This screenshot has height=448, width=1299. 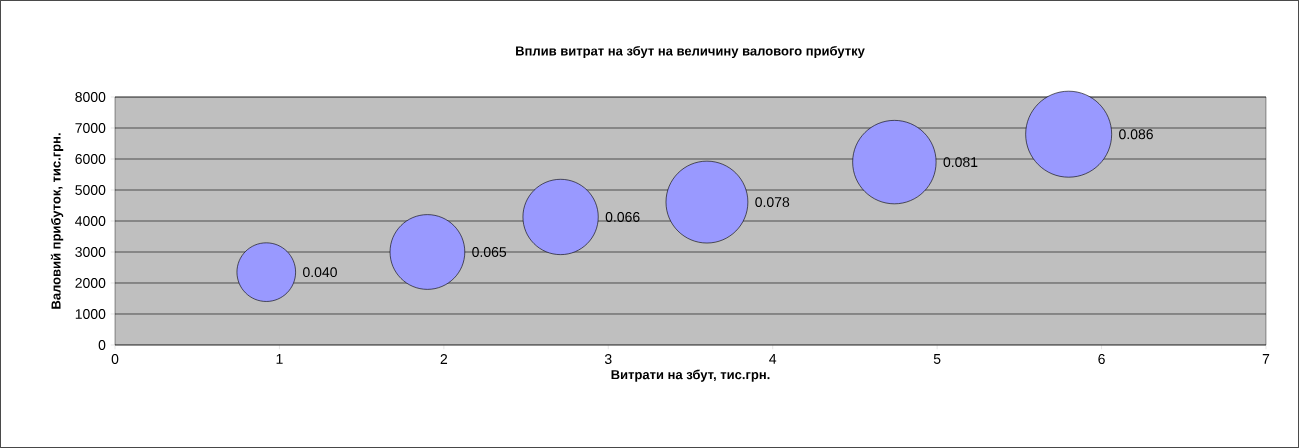 I want to click on y-tick-label: 3000, so click(x=90, y=252).